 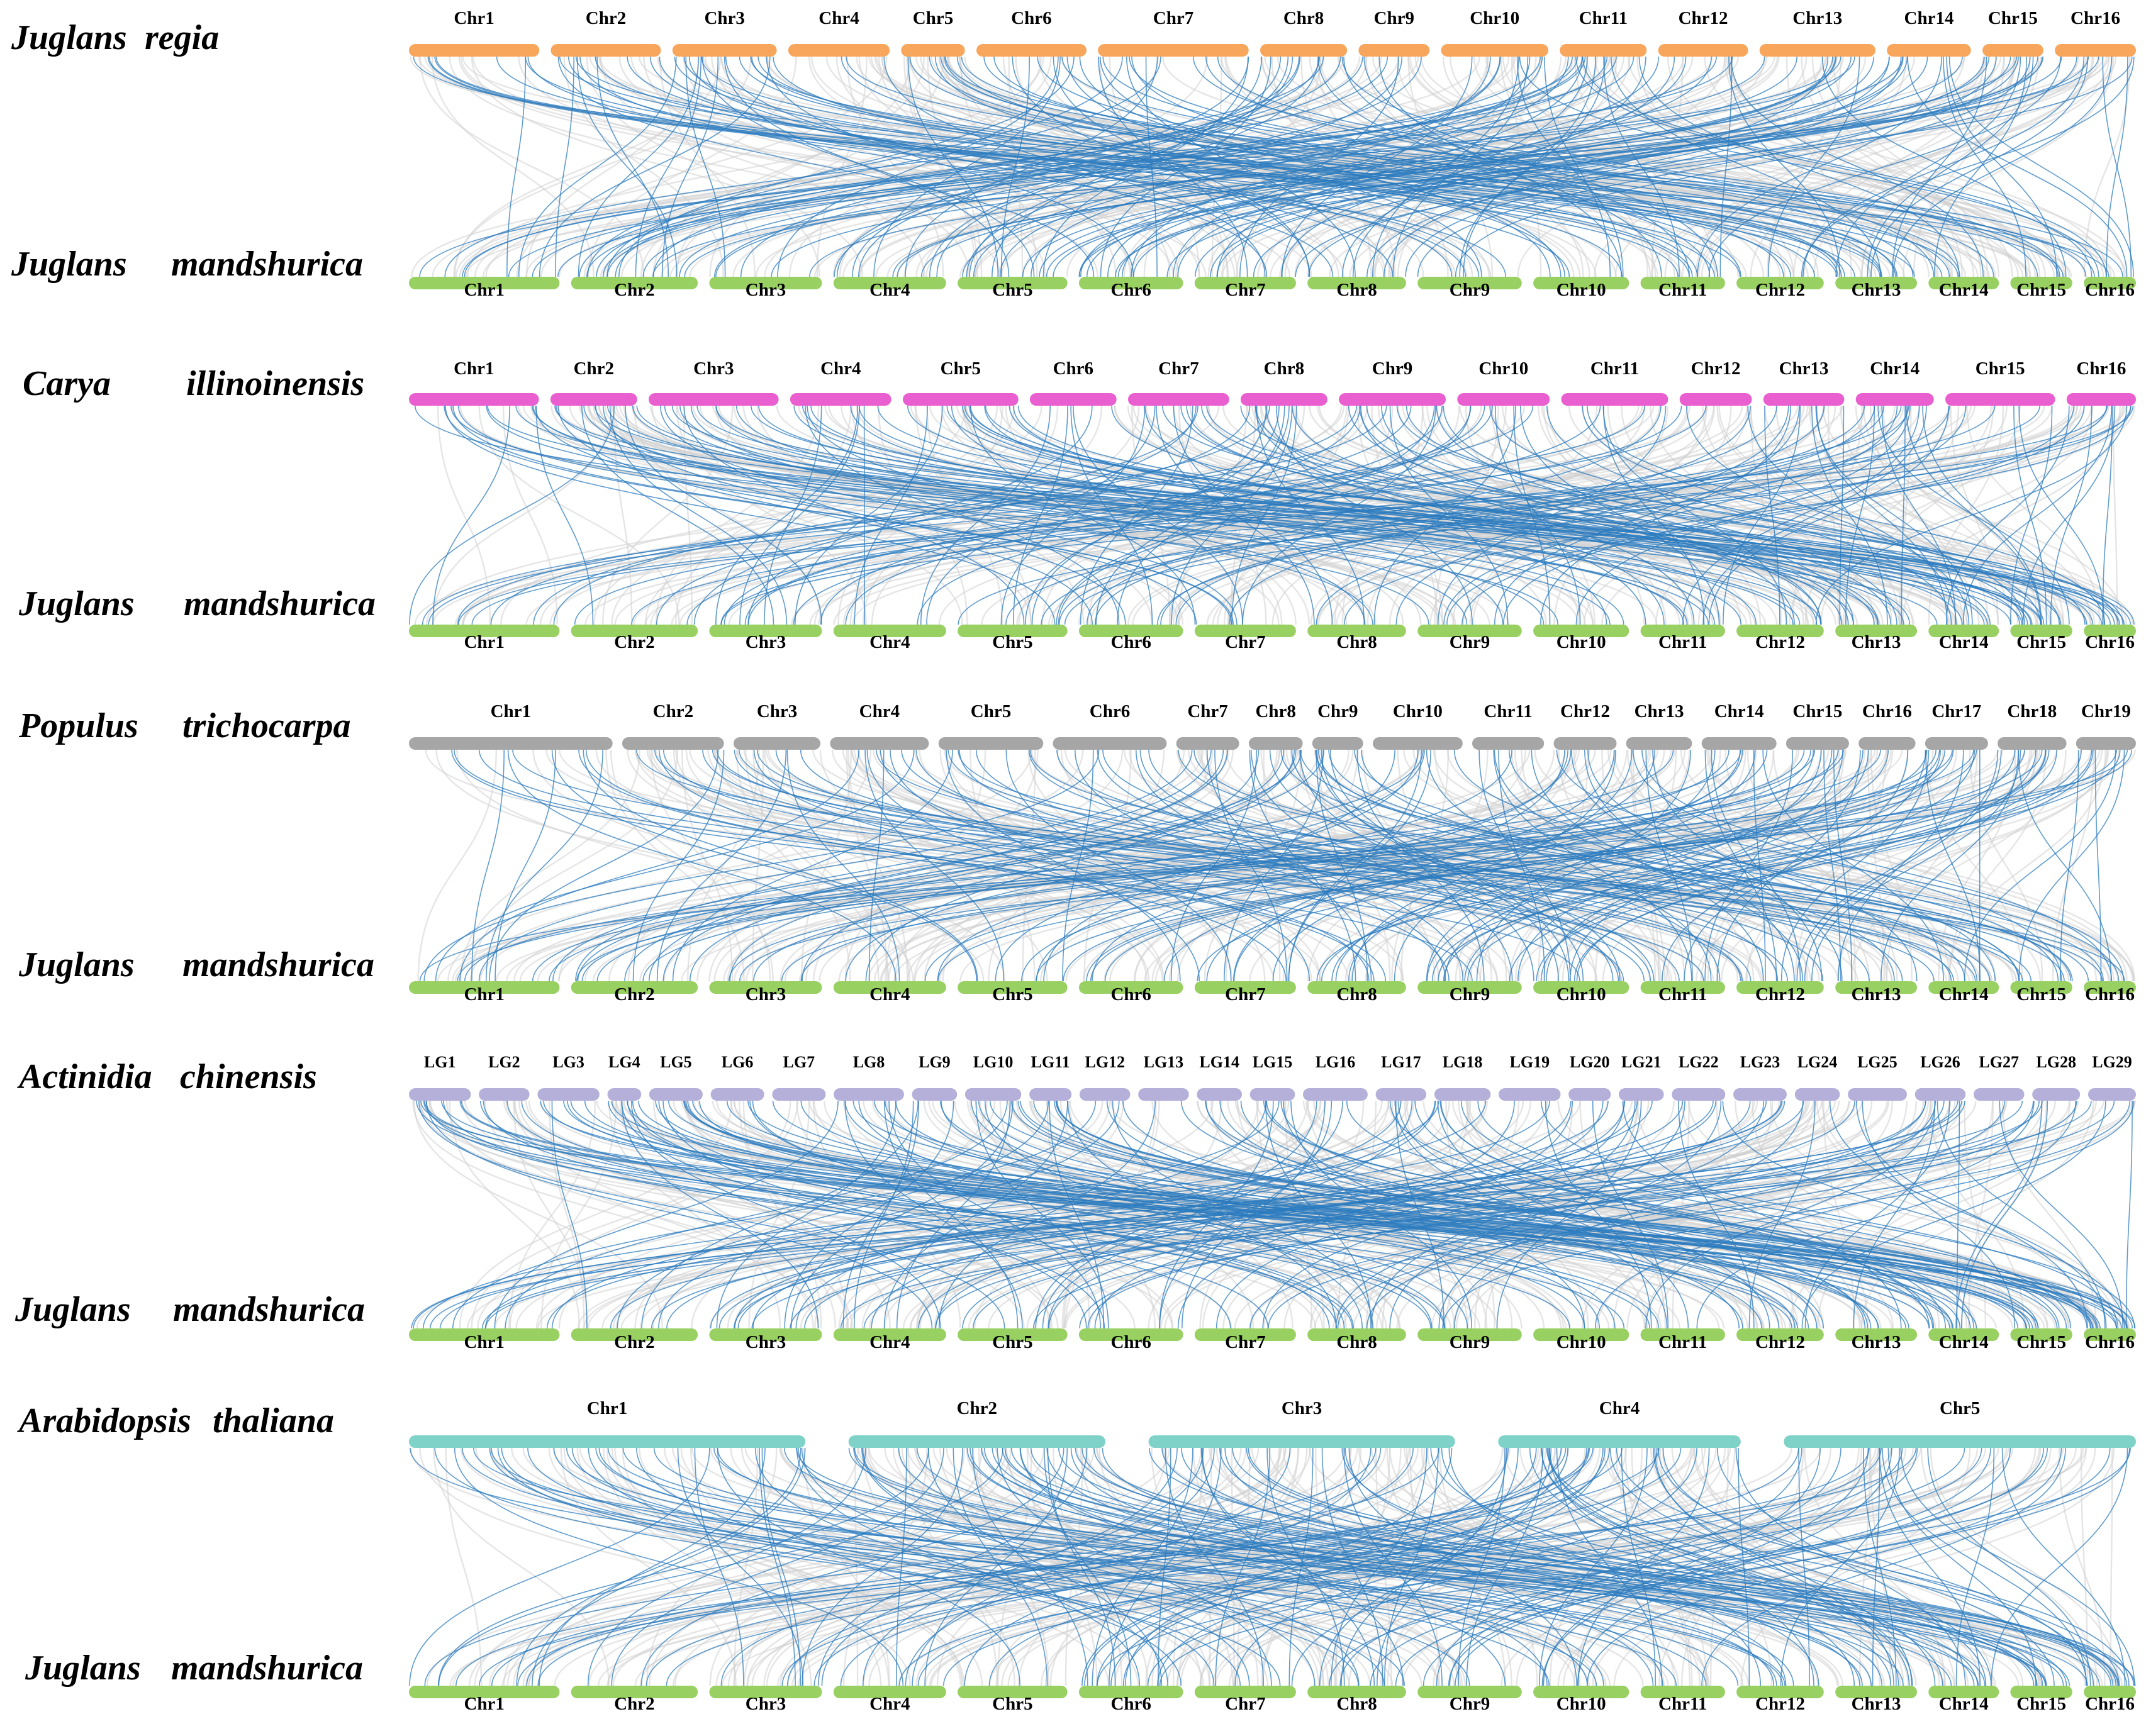 I want to click on top-chromosome-label: LG19, so click(x=1530, y=1062).